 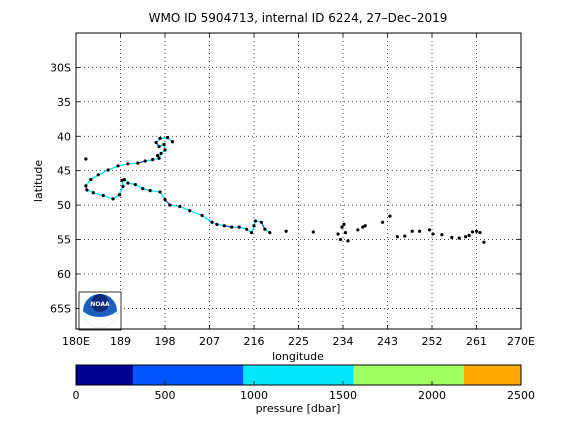 What do you see at coordinates (165, 341) in the screenshot?
I see `x-tick-label: 198` at bounding box center [165, 341].